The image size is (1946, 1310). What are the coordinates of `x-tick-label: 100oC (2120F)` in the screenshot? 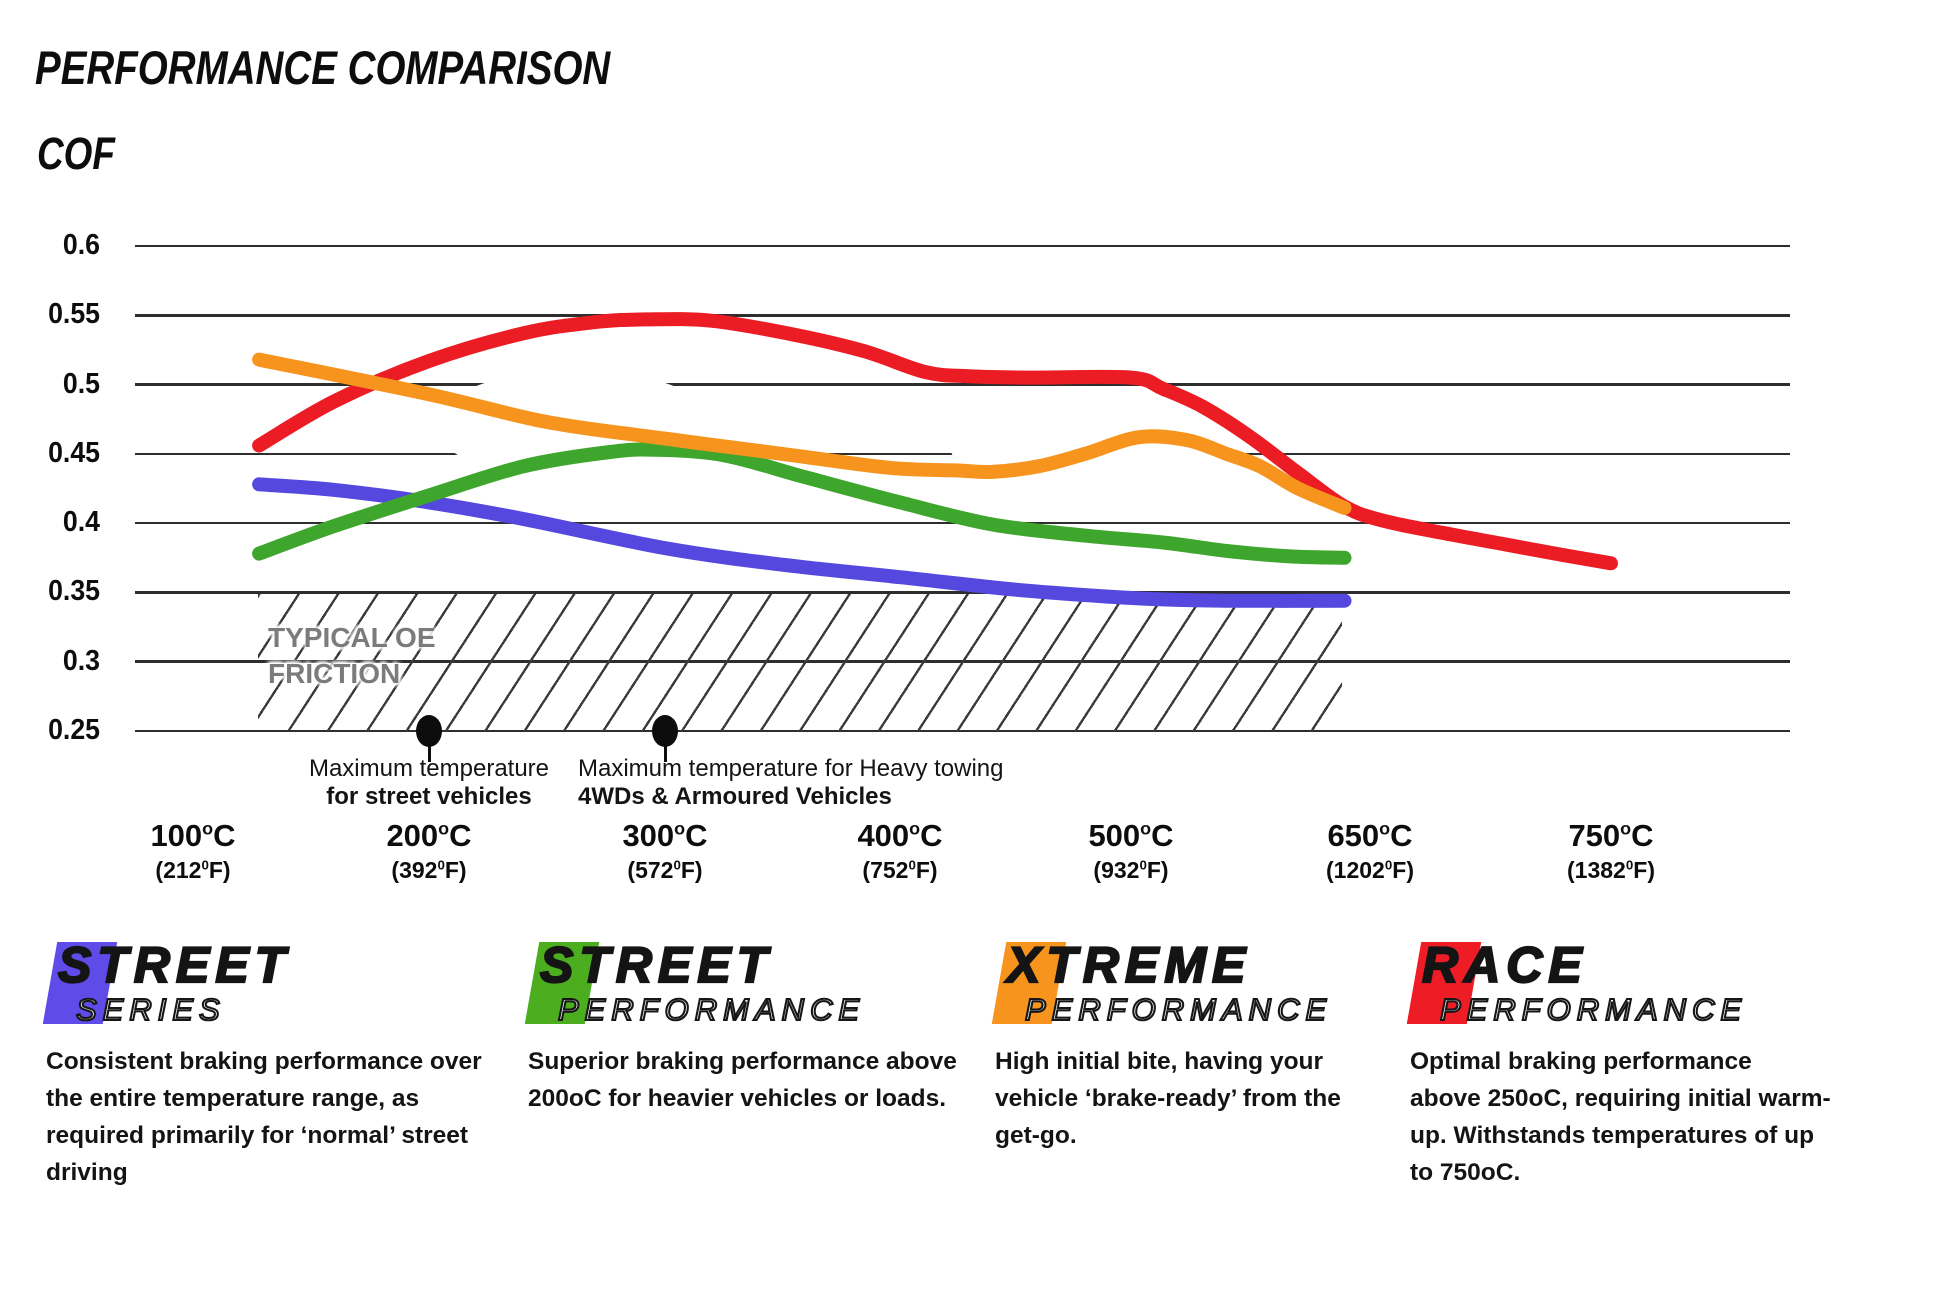 It's located at (193, 851).